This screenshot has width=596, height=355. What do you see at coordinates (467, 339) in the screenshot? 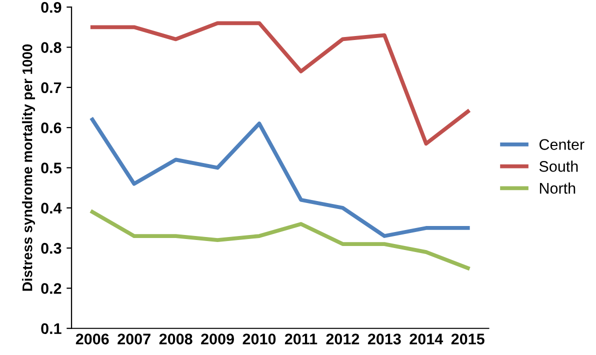
I see `x-tick-label: 2015` at bounding box center [467, 339].